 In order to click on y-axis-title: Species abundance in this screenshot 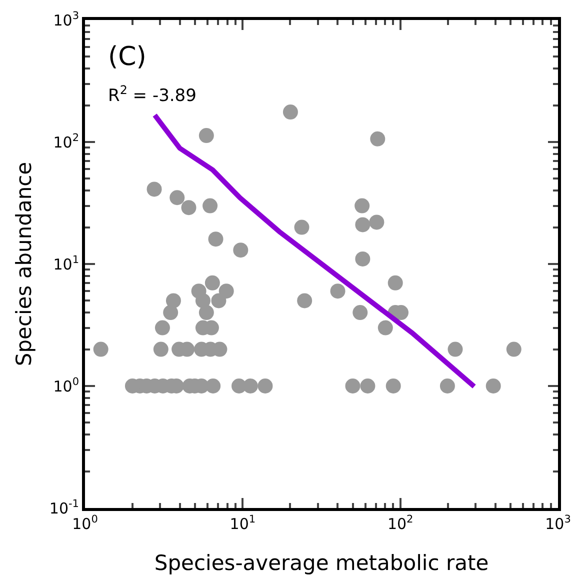, I will do `click(24, 264)`.